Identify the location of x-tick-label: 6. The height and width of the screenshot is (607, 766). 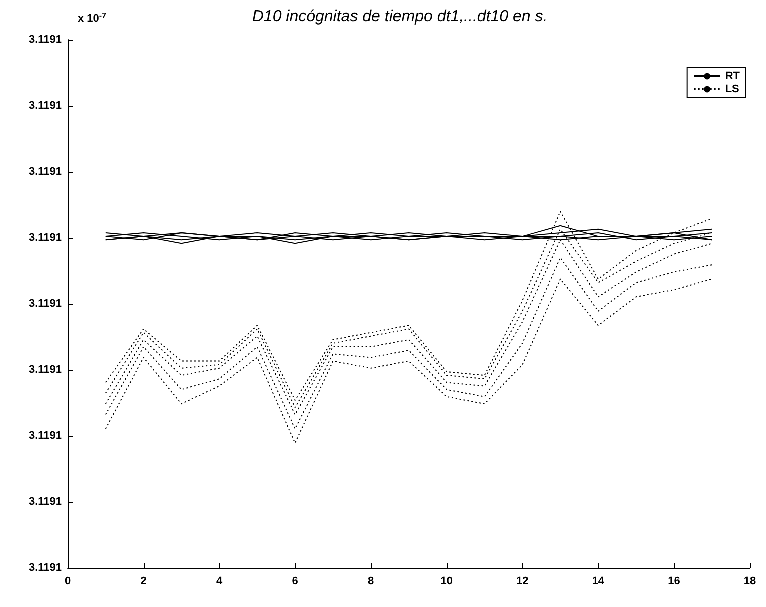
(295, 582).